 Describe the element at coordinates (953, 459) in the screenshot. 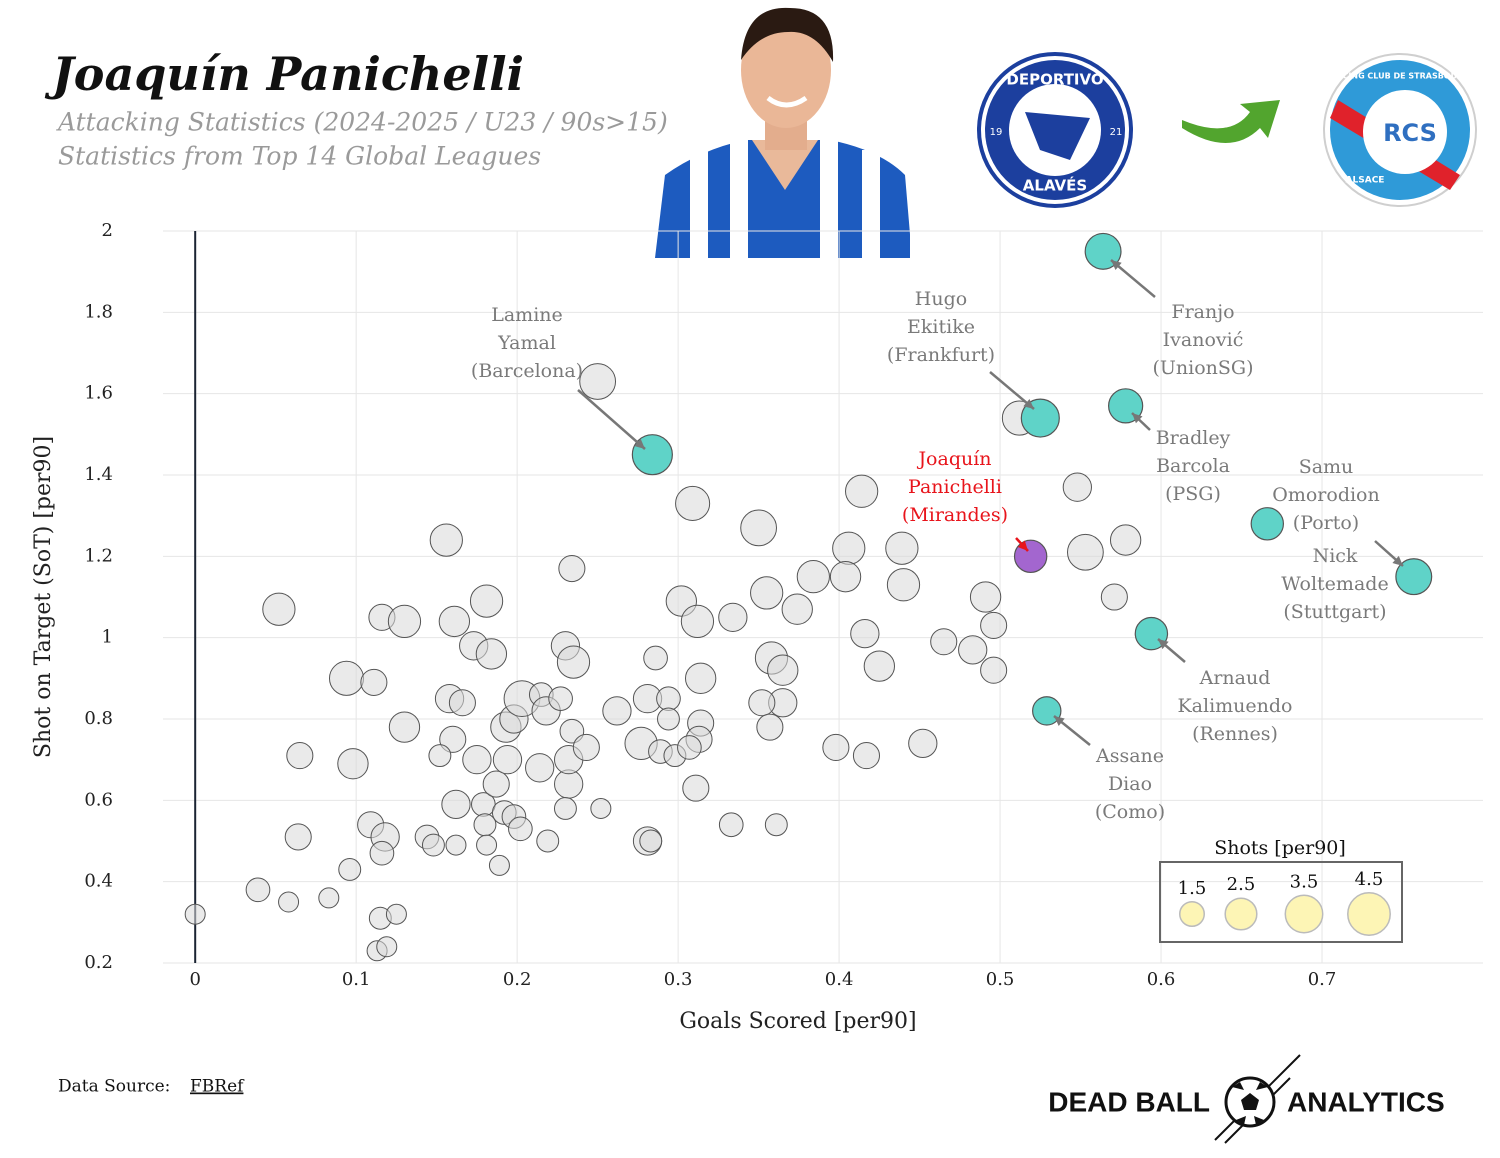

I see `point-label: Joaquín` at that location.